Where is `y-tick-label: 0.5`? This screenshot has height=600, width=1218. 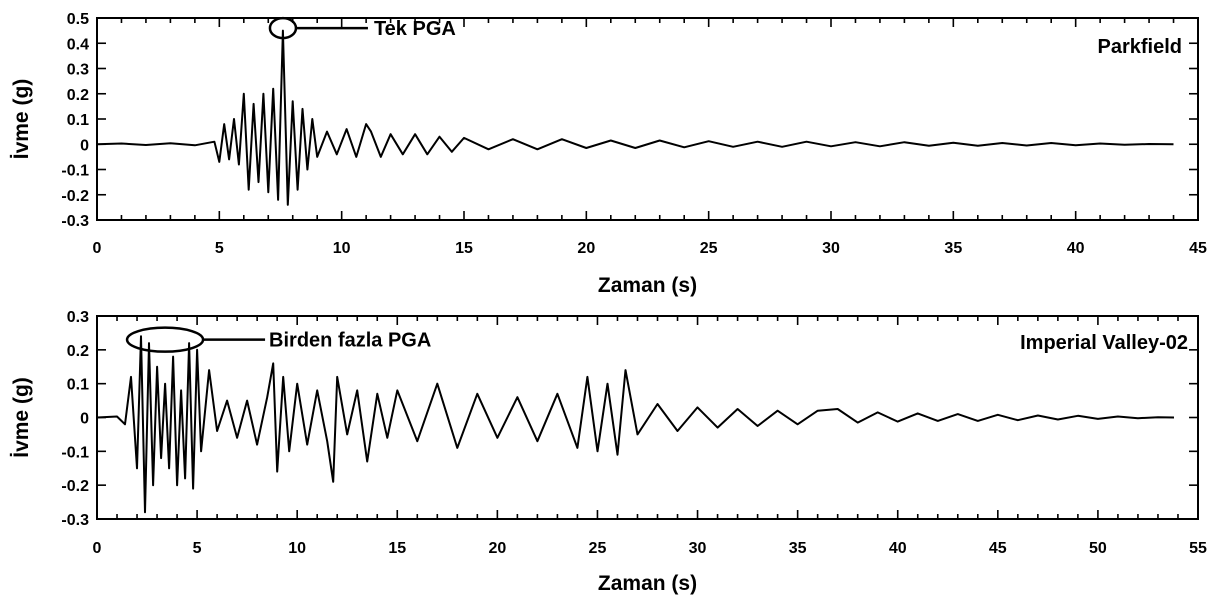 y-tick-label: 0.5 is located at coordinates (78, 19).